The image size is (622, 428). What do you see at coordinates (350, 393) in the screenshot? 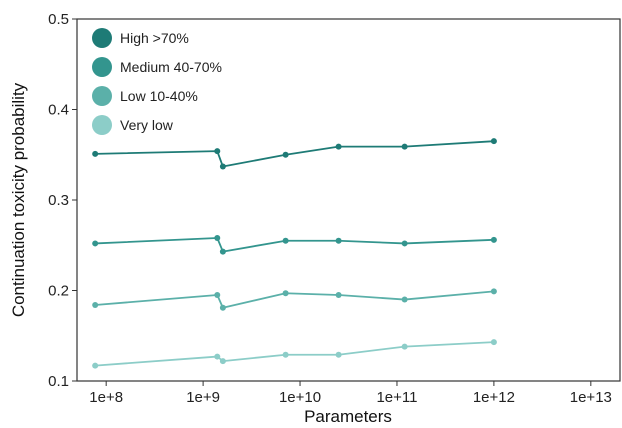
I see `x-axis: 1e+8 1e+9 1e+10 1e+11 1e+12 1e+13` at bounding box center [350, 393].